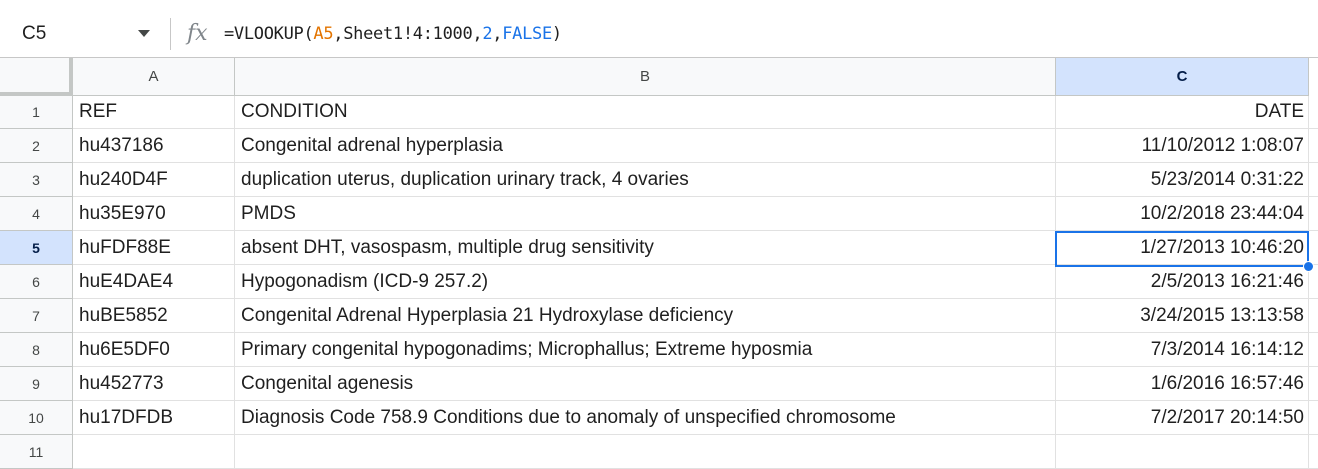 This screenshot has height=469, width=1318. What do you see at coordinates (154, 214) in the screenshot?
I see `cell-a4: hu35E970` at bounding box center [154, 214].